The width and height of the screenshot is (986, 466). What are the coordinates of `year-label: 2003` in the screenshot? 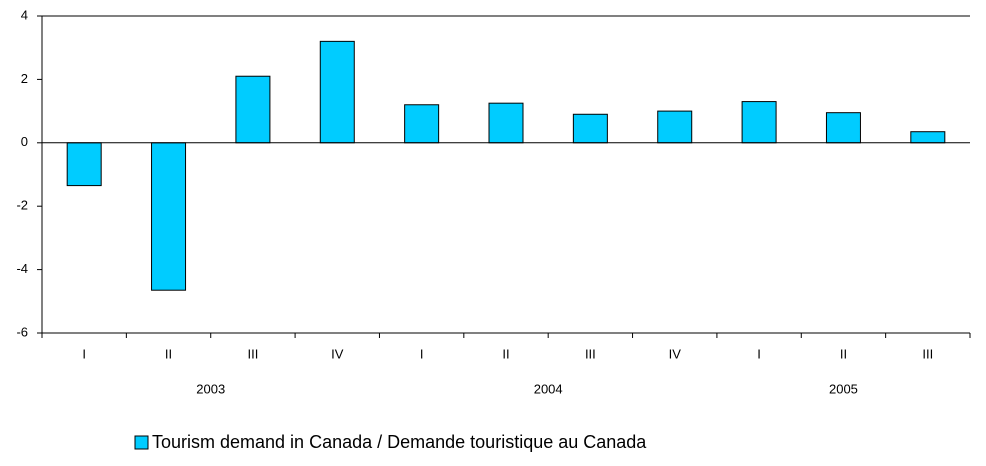 It's located at (210, 388).